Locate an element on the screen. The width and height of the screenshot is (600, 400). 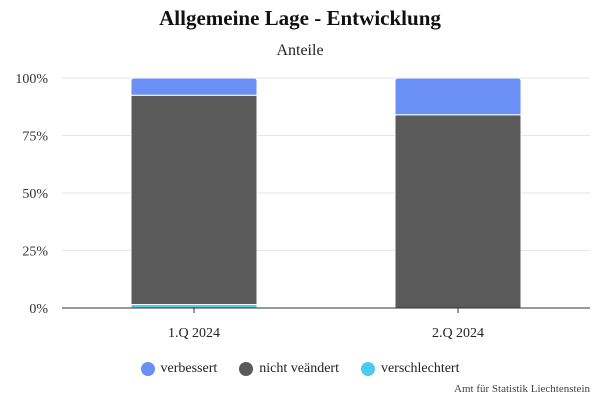
legend-item: verbessert is located at coordinates (179, 369).